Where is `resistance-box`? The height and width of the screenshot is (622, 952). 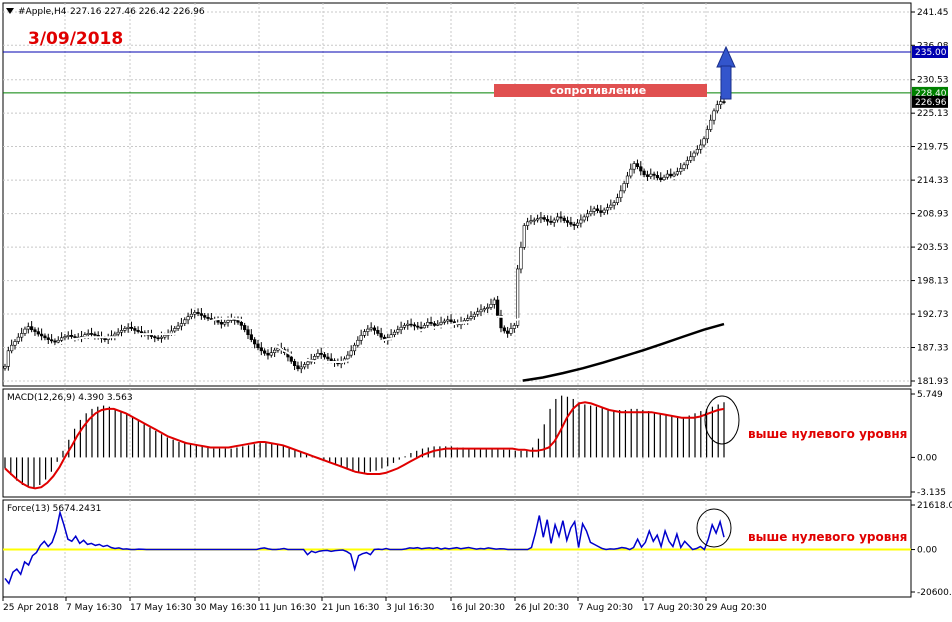
resistance-box is located at coordinates (600, 90).